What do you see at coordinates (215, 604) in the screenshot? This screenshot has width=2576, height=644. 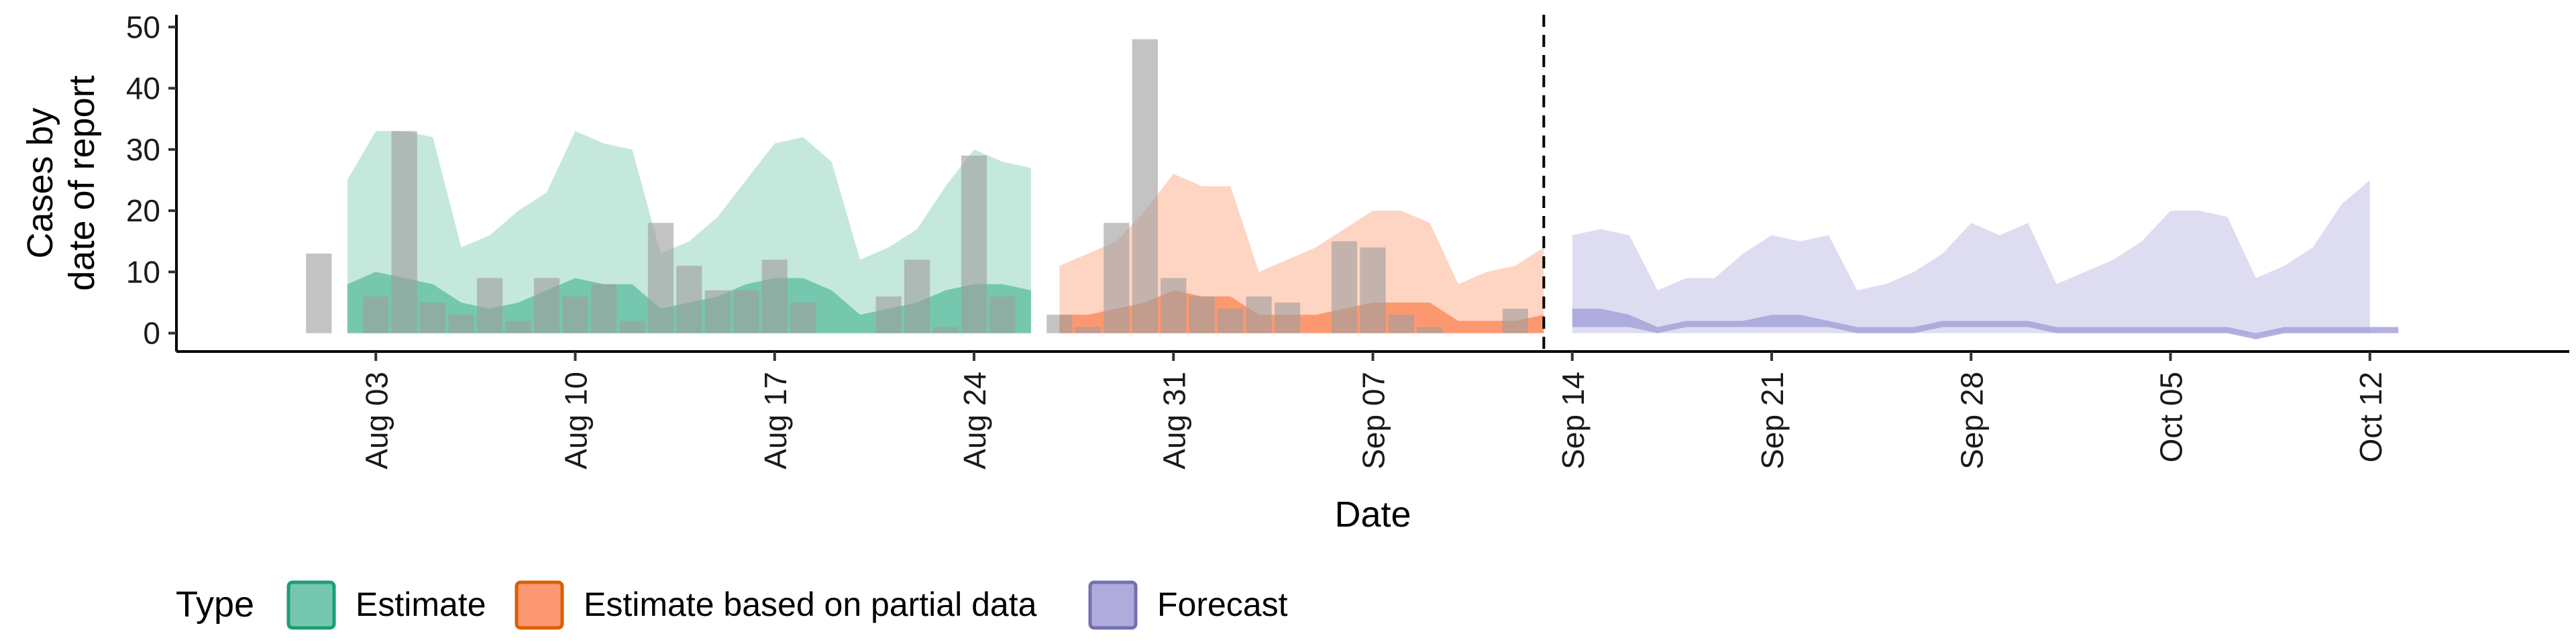 I see `legend-title: Type` at bounding box center [215, 604].